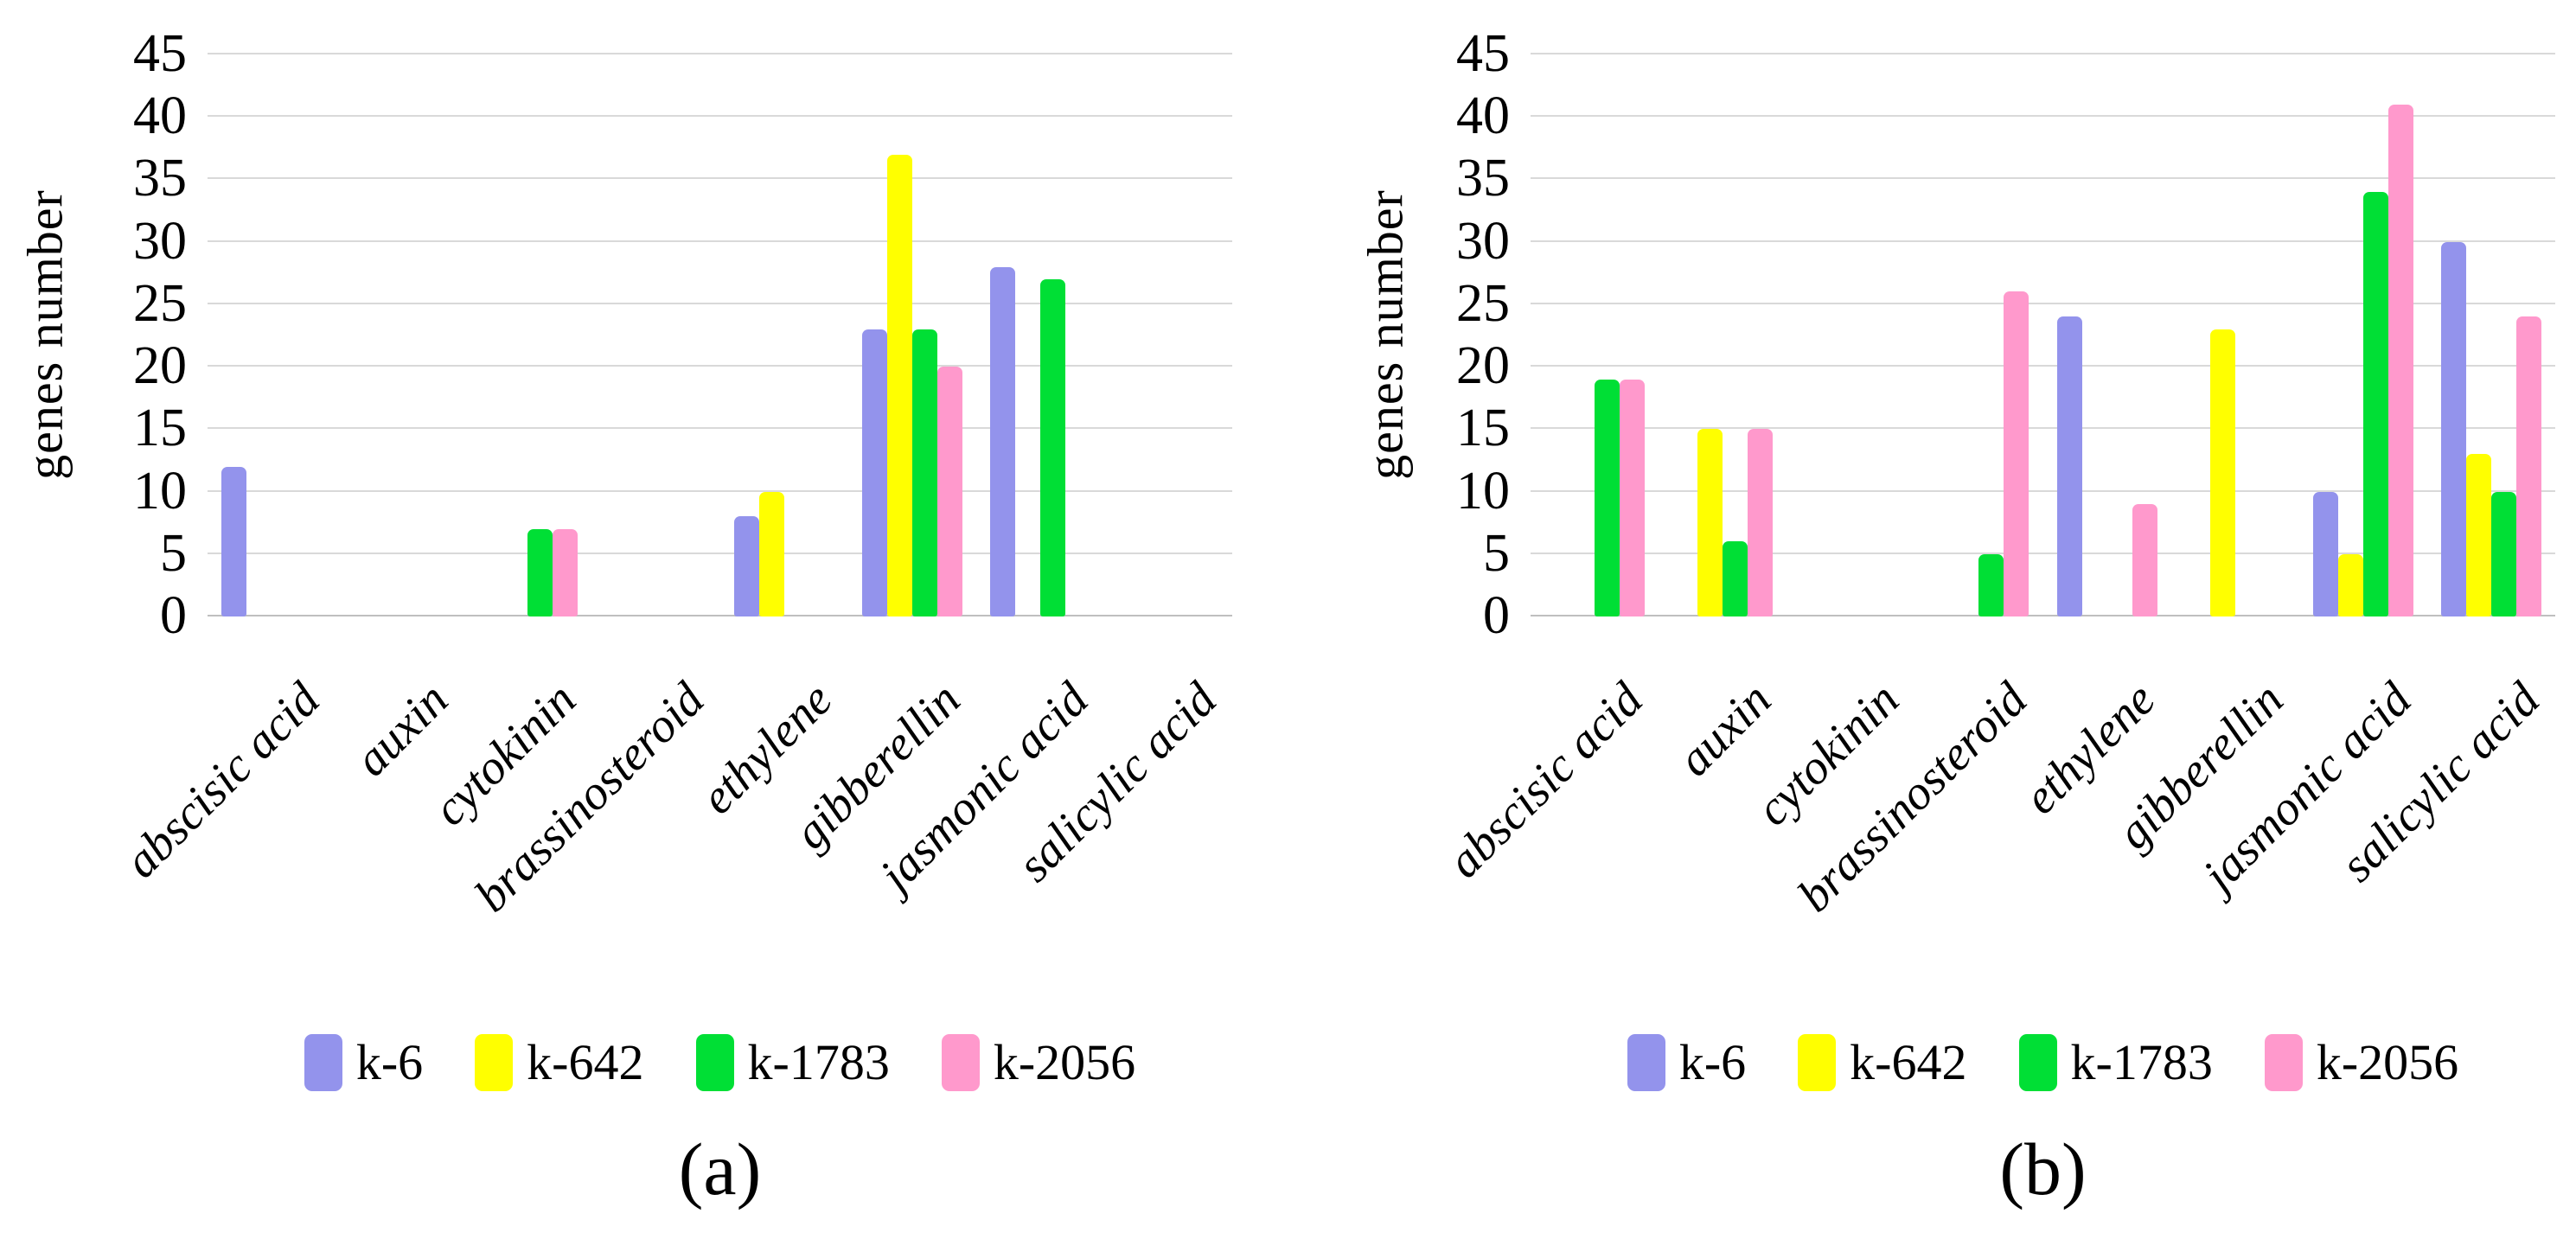 The height and width of the screenshot is (1252, 2576). I want to click on bar-brassinosteroid-k-2056, so click(2016, 453).